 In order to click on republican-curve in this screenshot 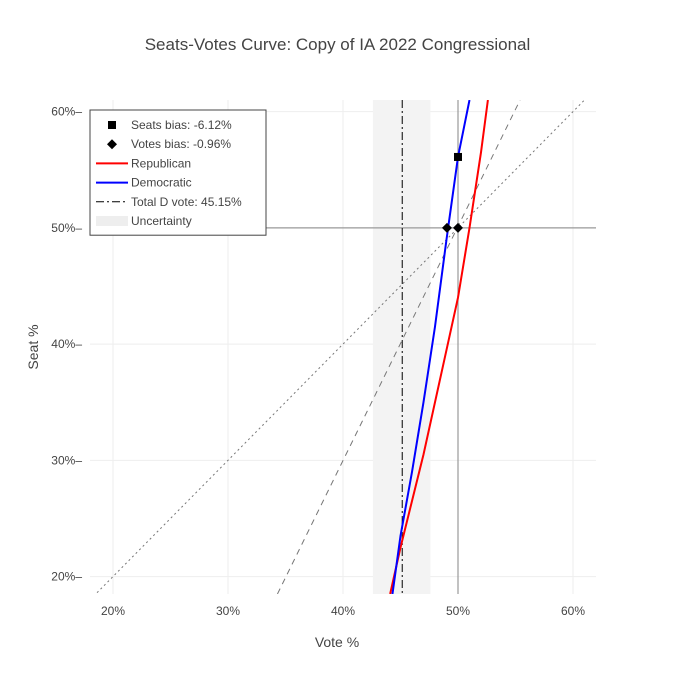, I will do `click(439, 347)`.